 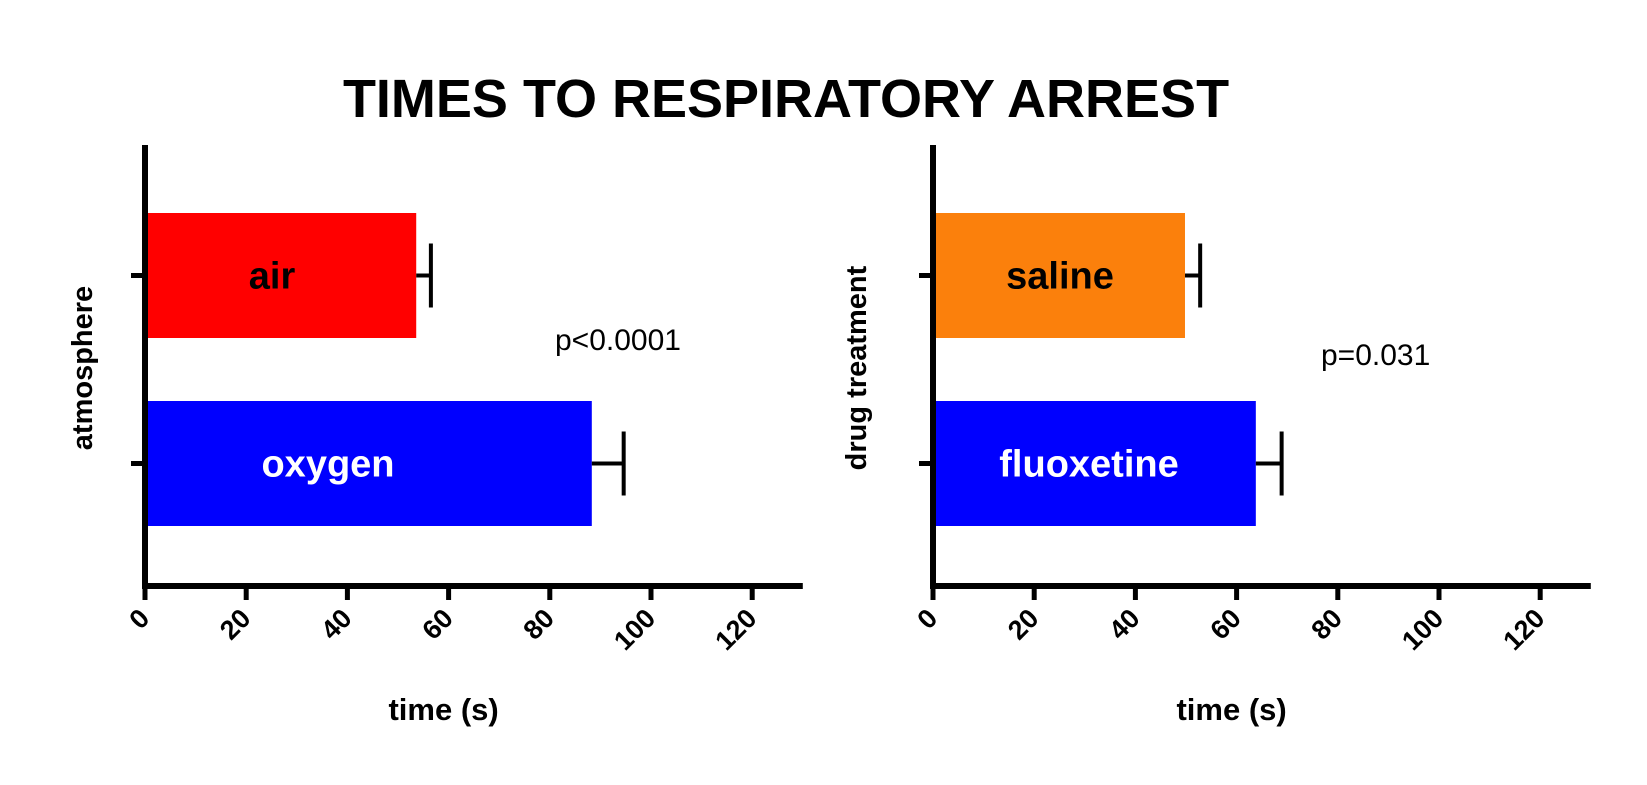 I want to click on panel-2-bar-label-fluoxetine: fluoxetine, so click(x=1088, y=465).